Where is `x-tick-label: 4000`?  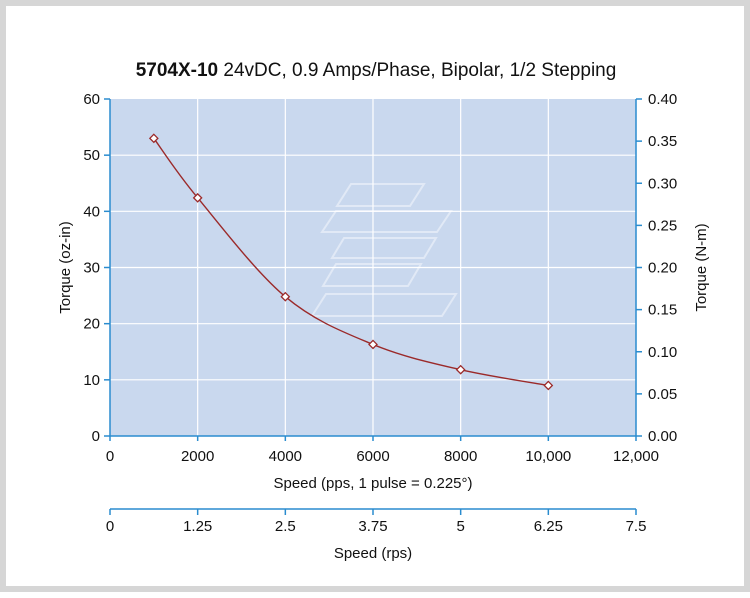
x-tick-label: 4000 is located at coordinates (285, 456).